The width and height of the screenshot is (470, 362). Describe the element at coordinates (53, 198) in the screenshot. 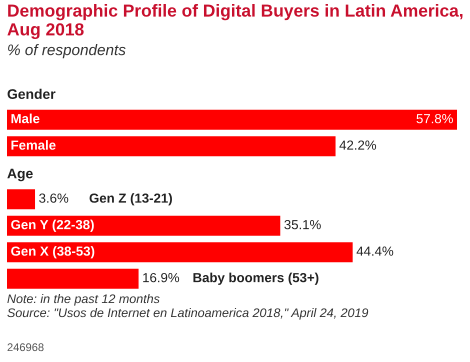

I see `data-label: 3.6%` at that location.